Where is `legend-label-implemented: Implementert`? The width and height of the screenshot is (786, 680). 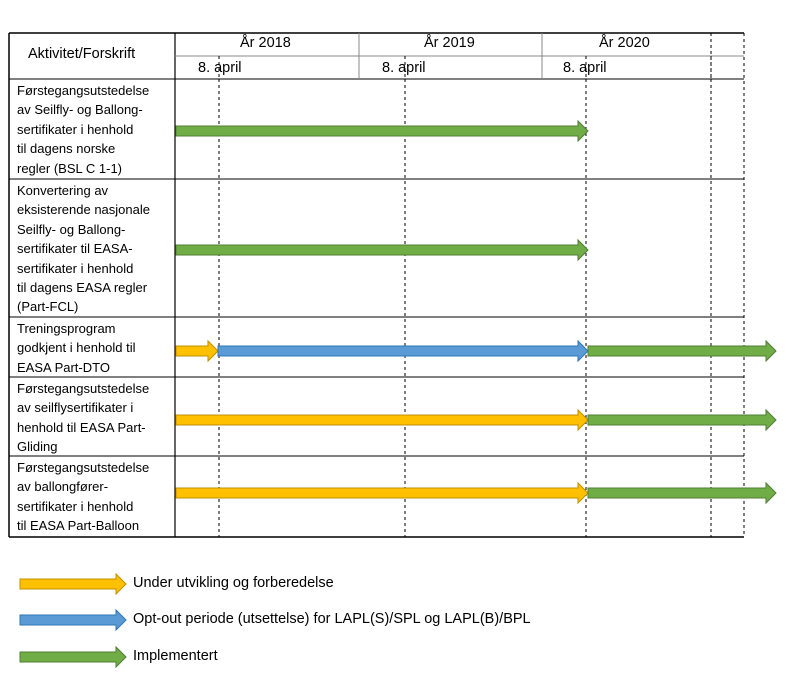
legend-label-implemented: Implementert is located at coordinates (175, 656).